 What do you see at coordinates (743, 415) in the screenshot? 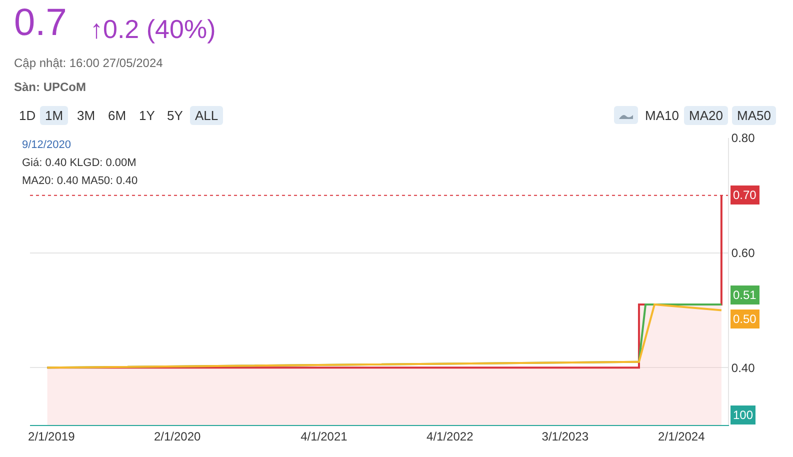
I see `text: 100` at bounding box center [743, 415].